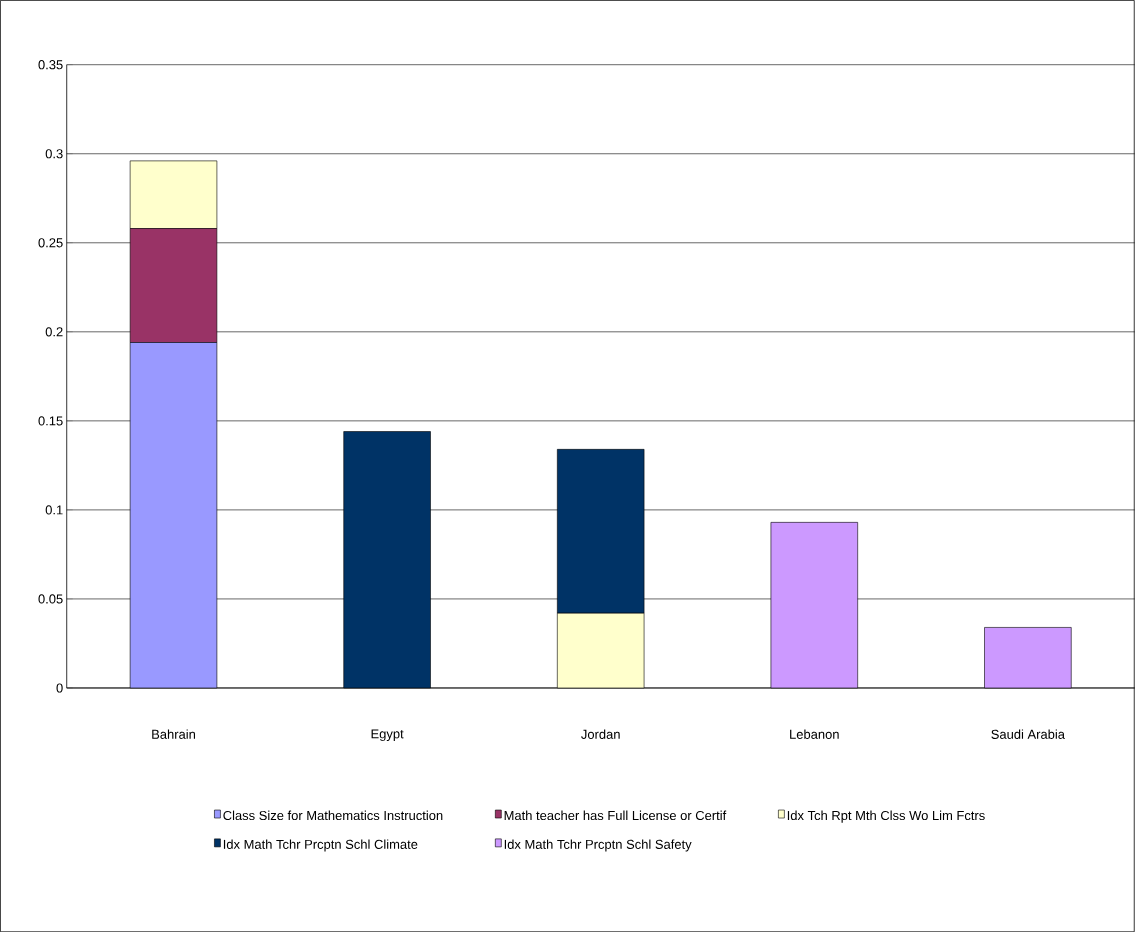  What do you see at coordinates (814, 734) in the screenshot?
I see `x-tick-label: Lebanon` at bounding box center [814, 734].